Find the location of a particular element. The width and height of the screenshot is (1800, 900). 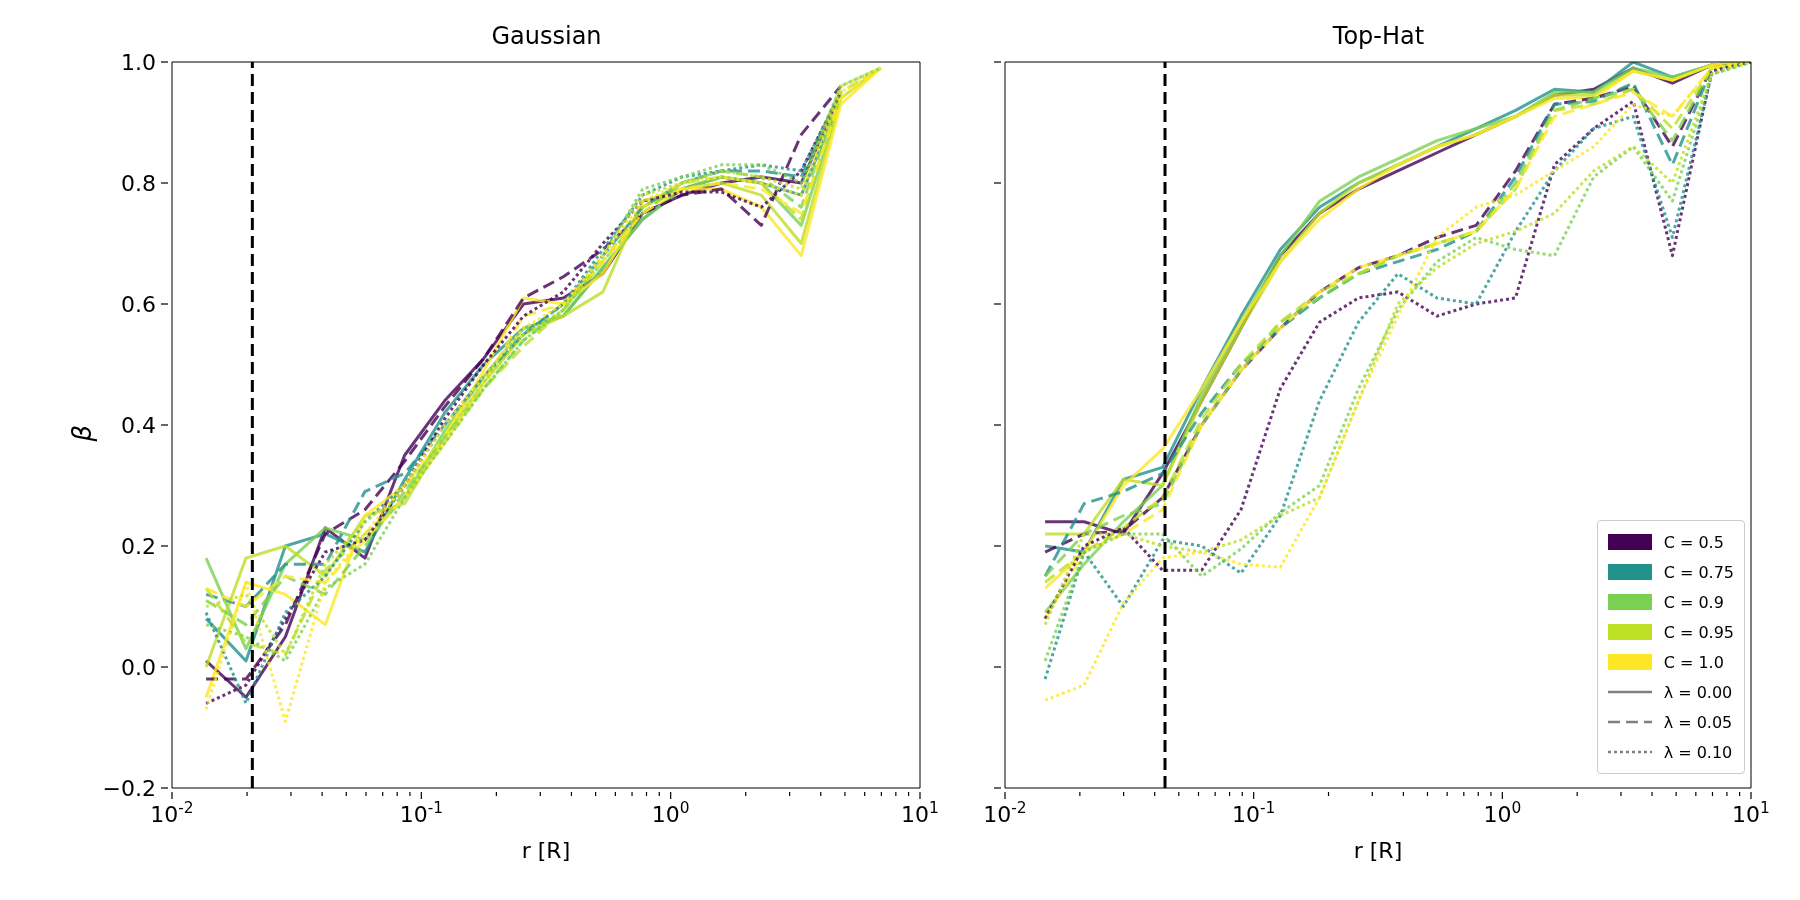

legend-label: C = 0.75 is located at coordinates (1698, 572).